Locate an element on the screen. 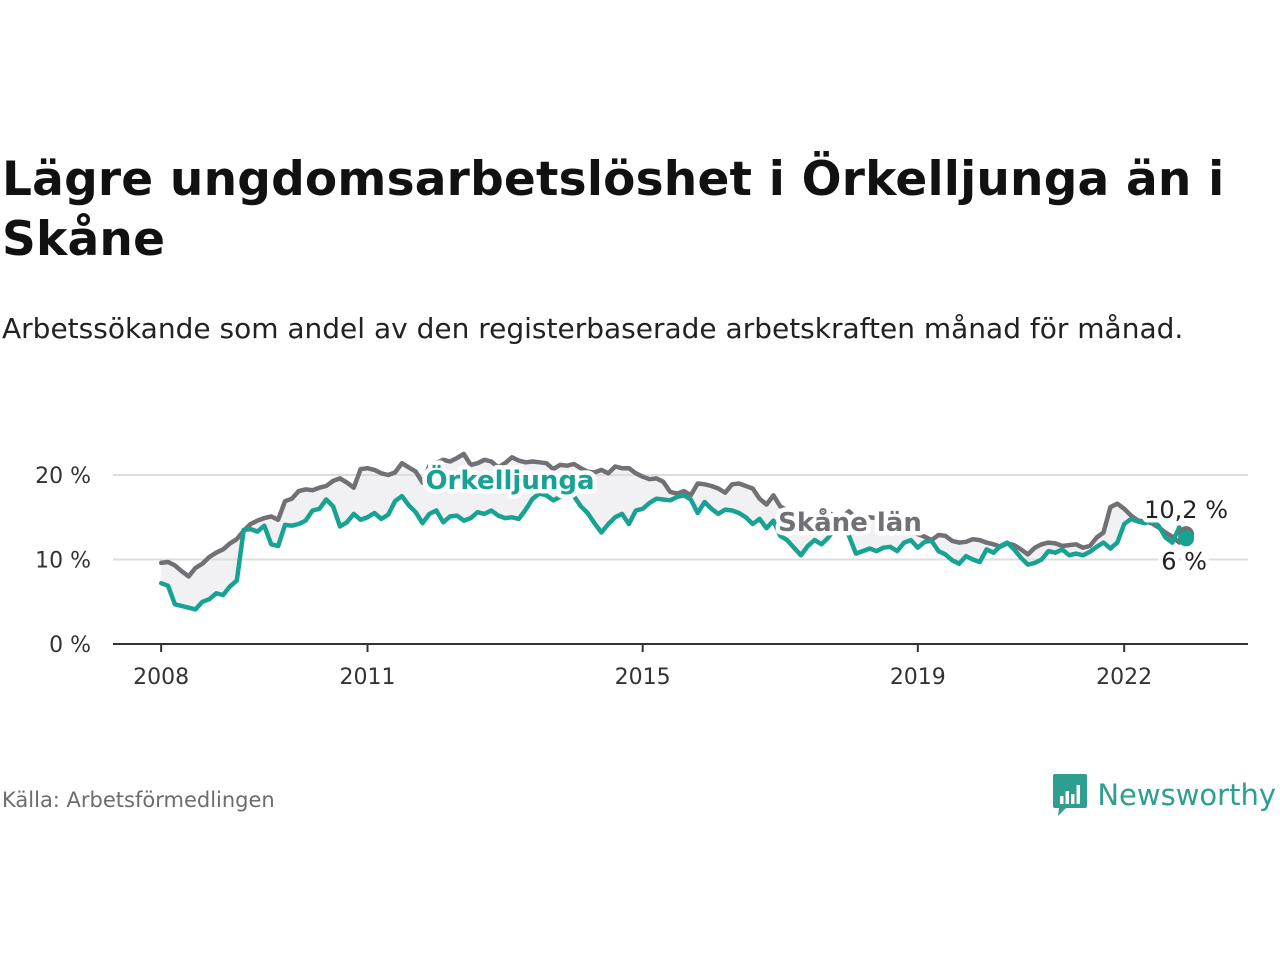  y-tick-label: 10 % is located at coordinates (63, 561).